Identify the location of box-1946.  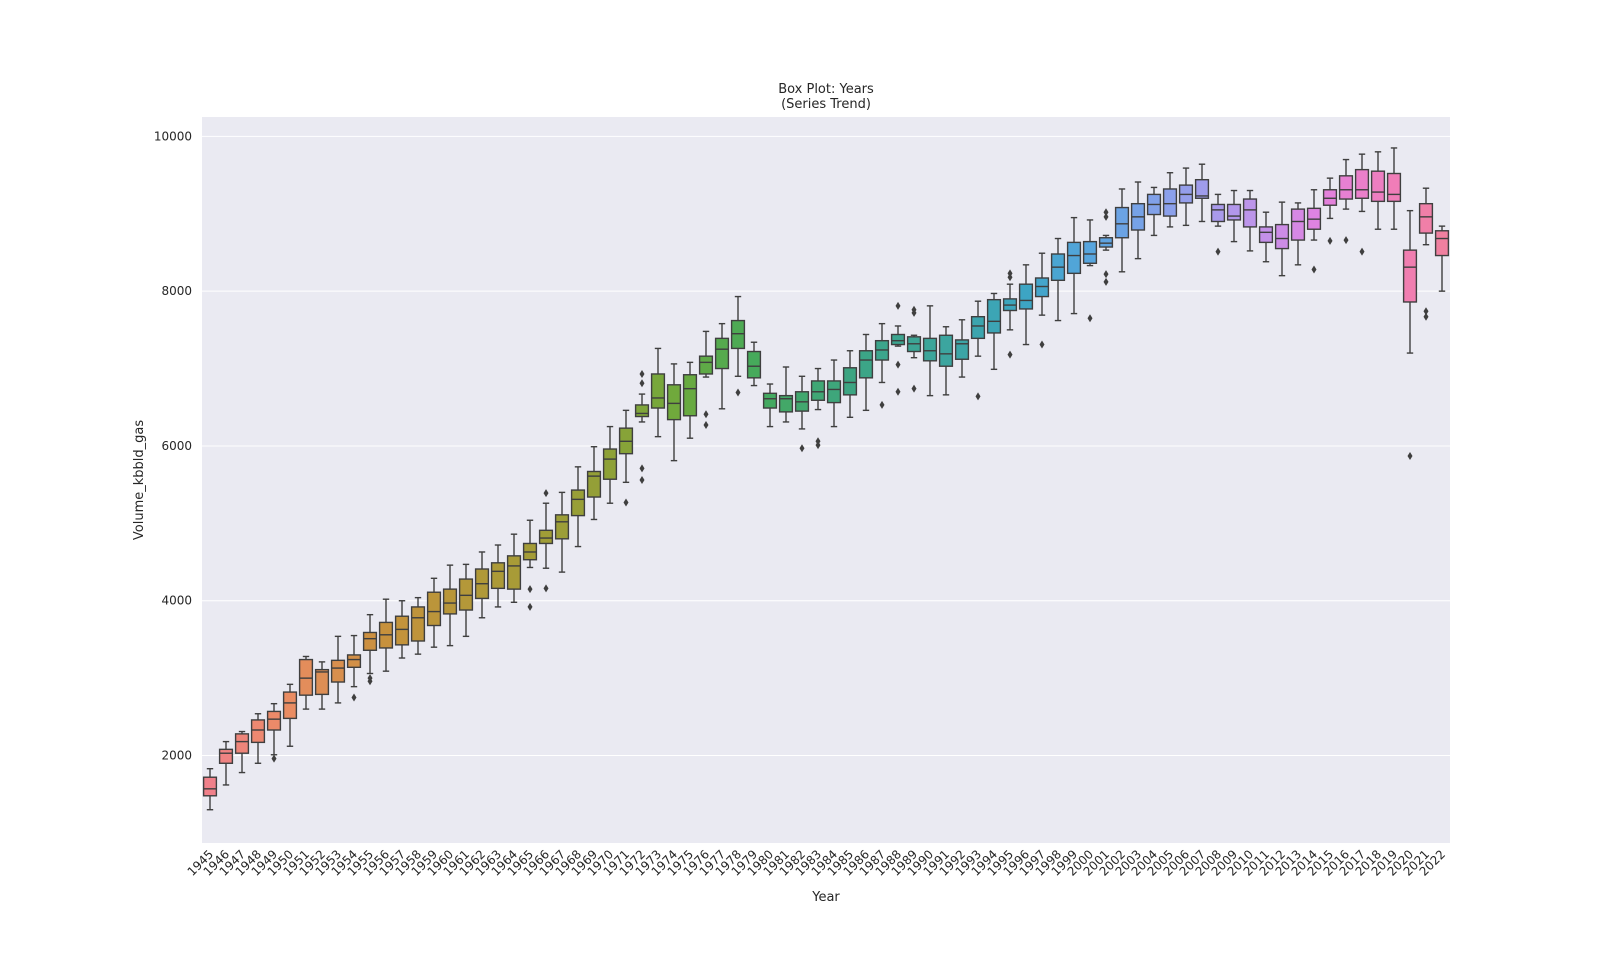
(226, 763).